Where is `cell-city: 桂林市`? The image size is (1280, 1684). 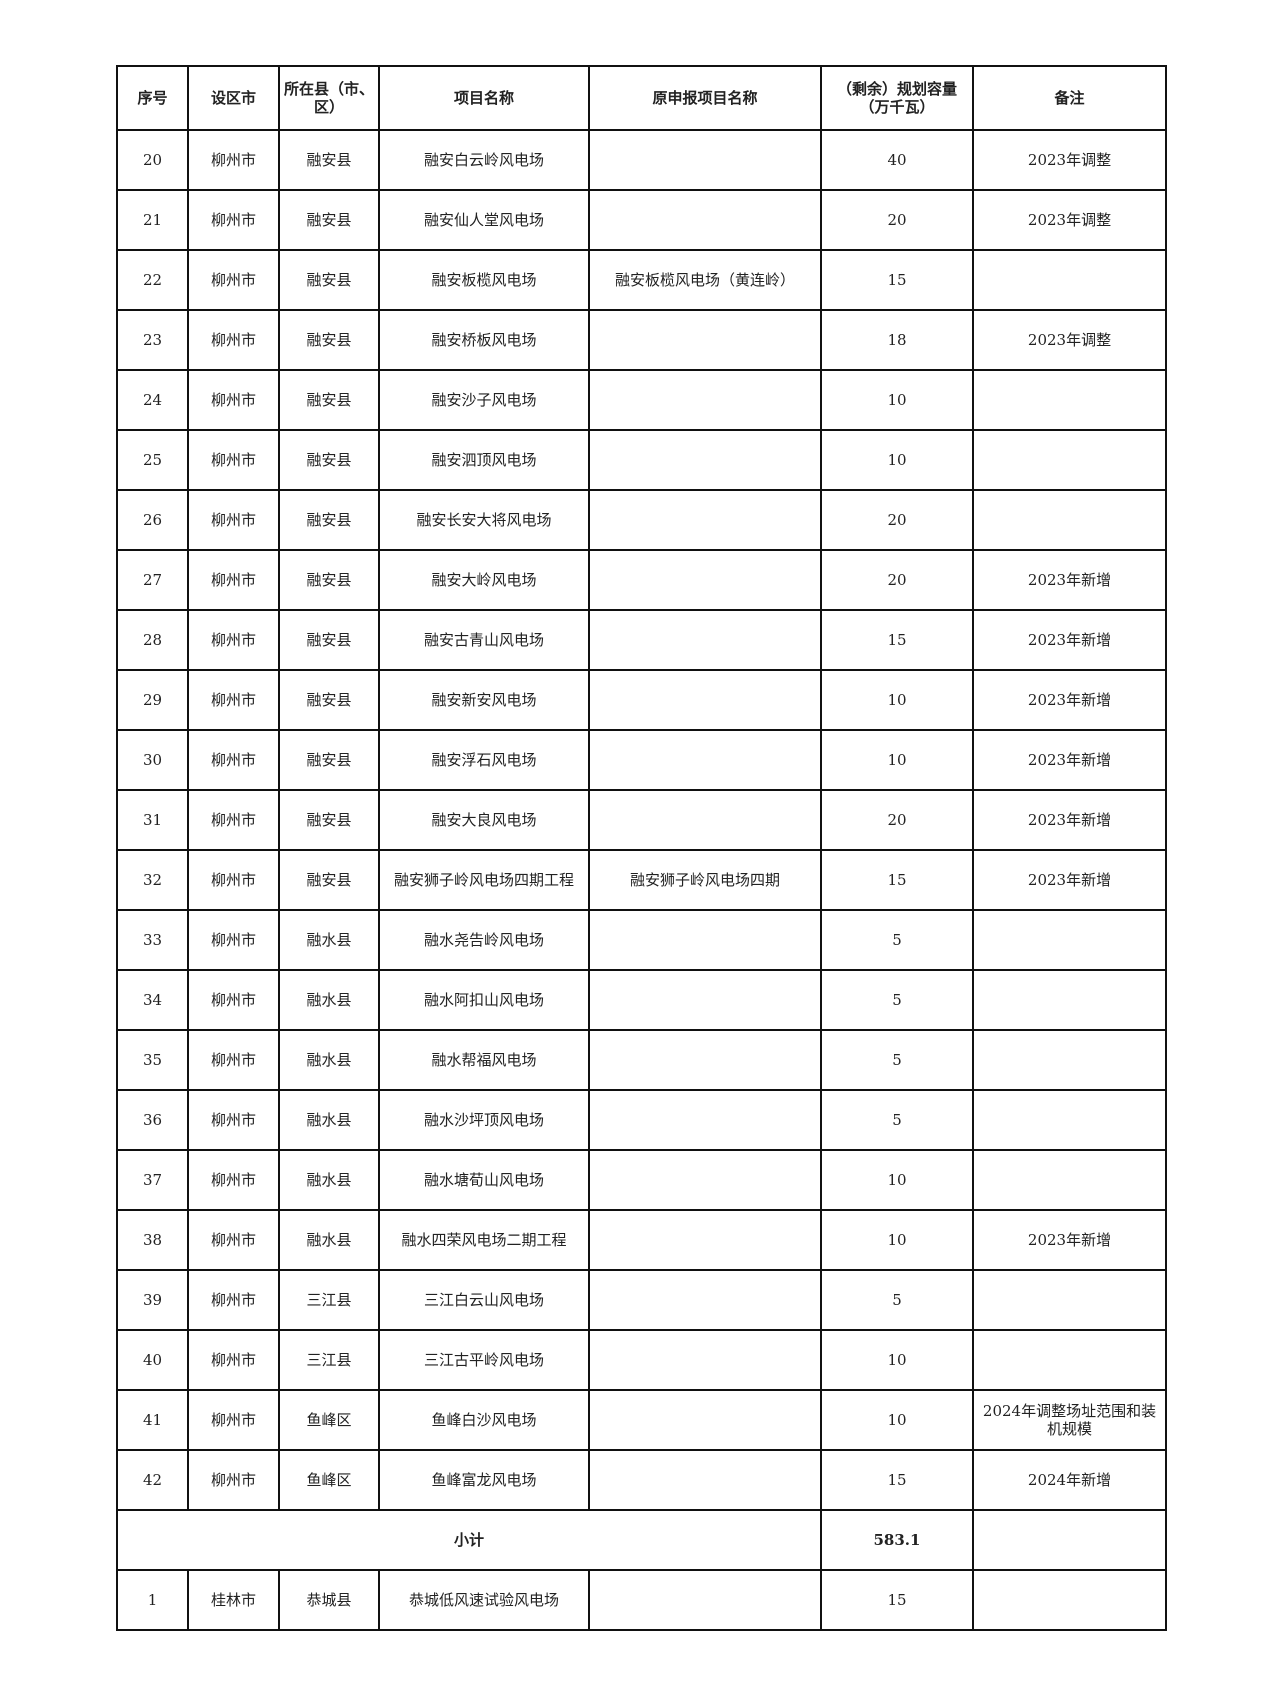
cell-city: 桂林市 is located at coordinates (233, 1600).